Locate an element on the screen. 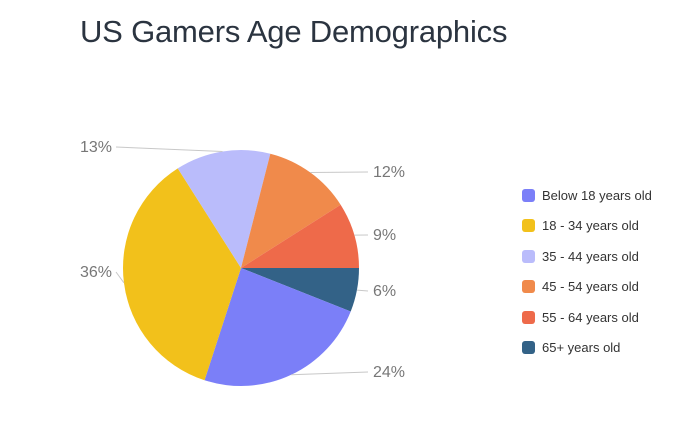  slice-percentage-label: 13% is located at coordinates (96, 147).